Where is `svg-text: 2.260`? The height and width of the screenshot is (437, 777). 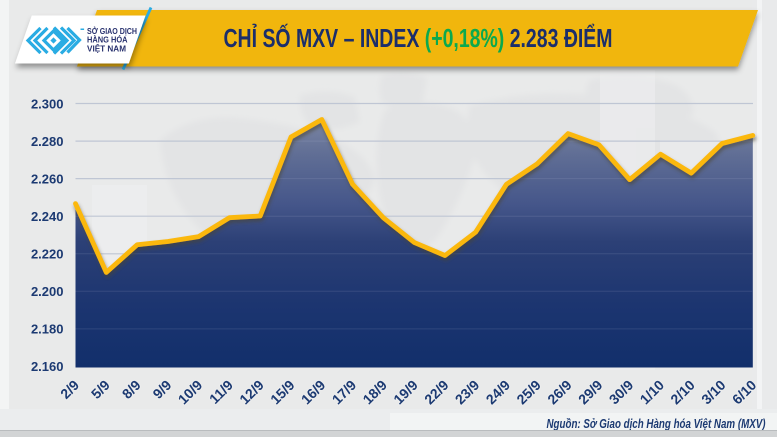
svg-text: 2.260 is located at coordinates (47, 178).